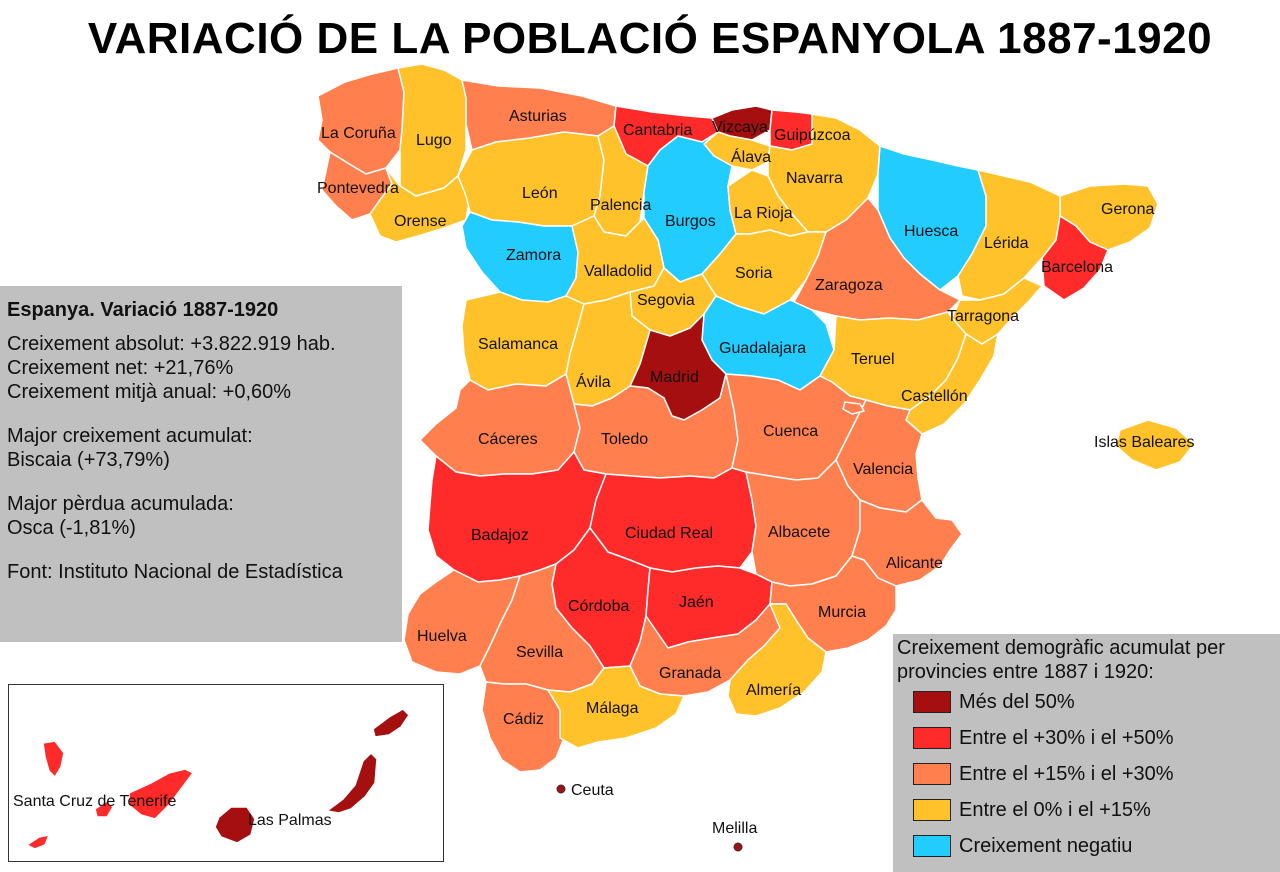 The width and height of the screenshot is (1280, 872). What do you see at coordinates (500, 425) in the screenshot?
I see `province-caceres` at bounding box center [500, 425].